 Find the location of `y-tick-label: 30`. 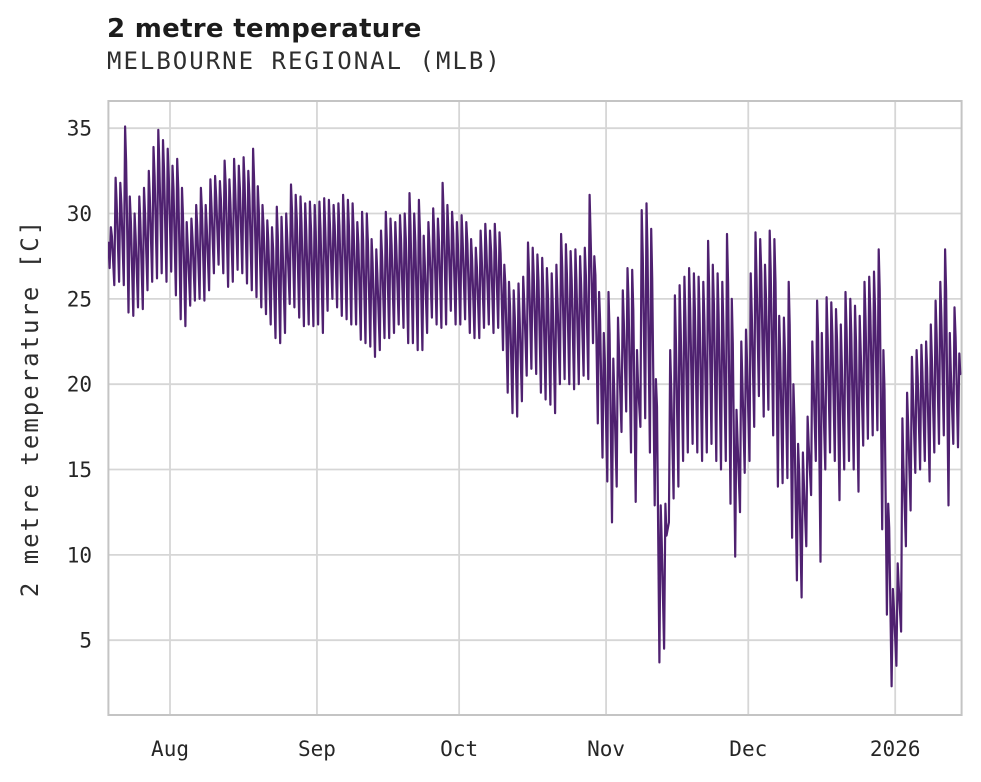

y-tick-label: 30 is located at coordinates (79, 214).